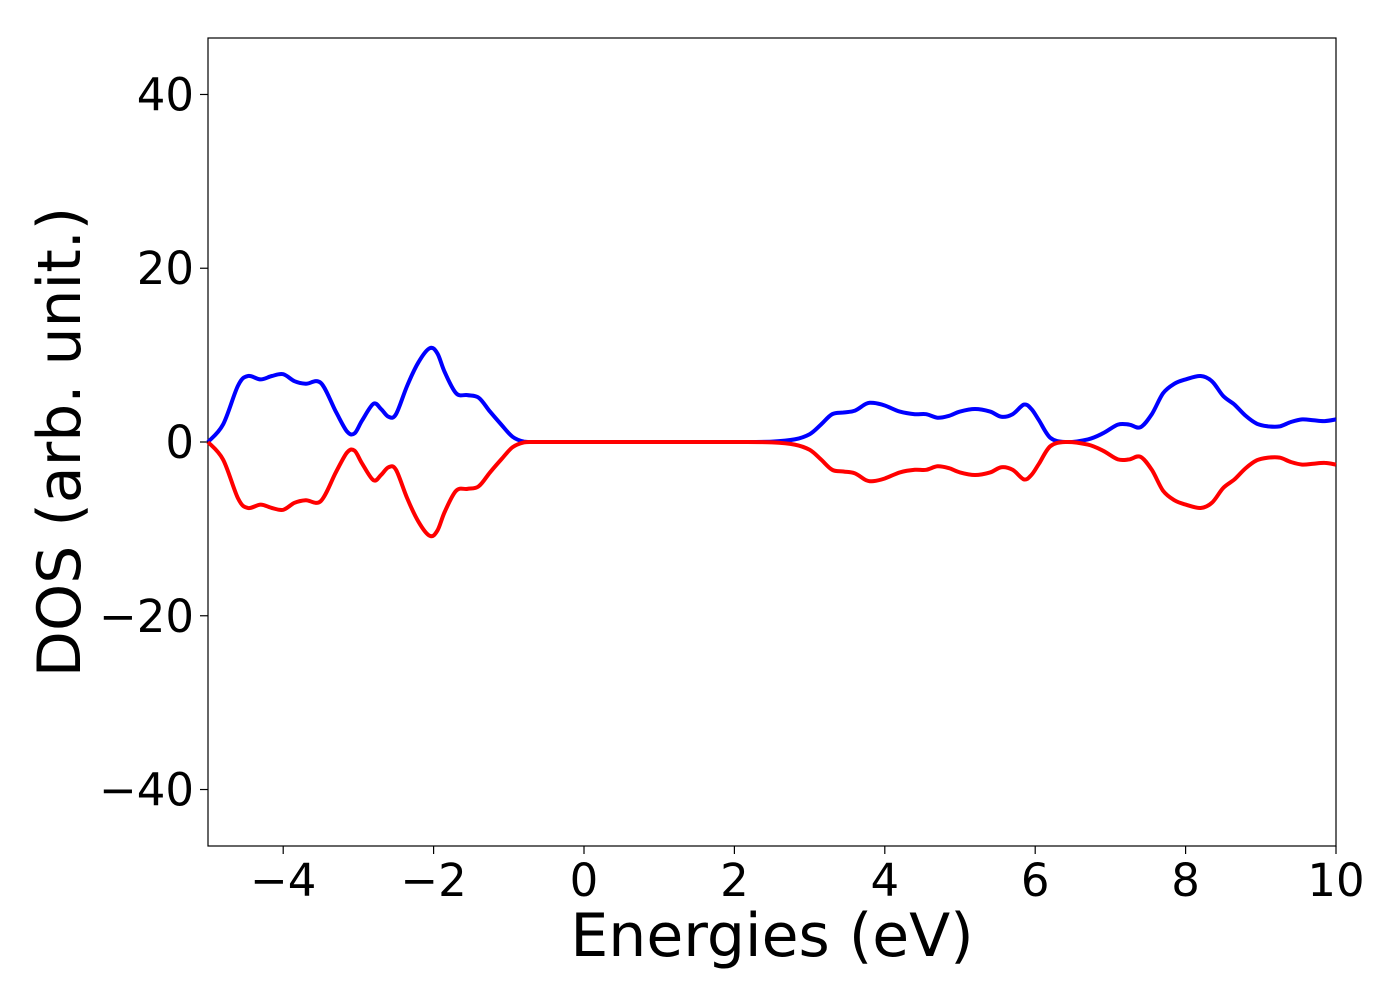 This screenshot has height=1000, width=1400. What do you see at coordinates (165, 268) in the screenshot?
I see `y-tick-label: 20` at bounding box center [165, 268].